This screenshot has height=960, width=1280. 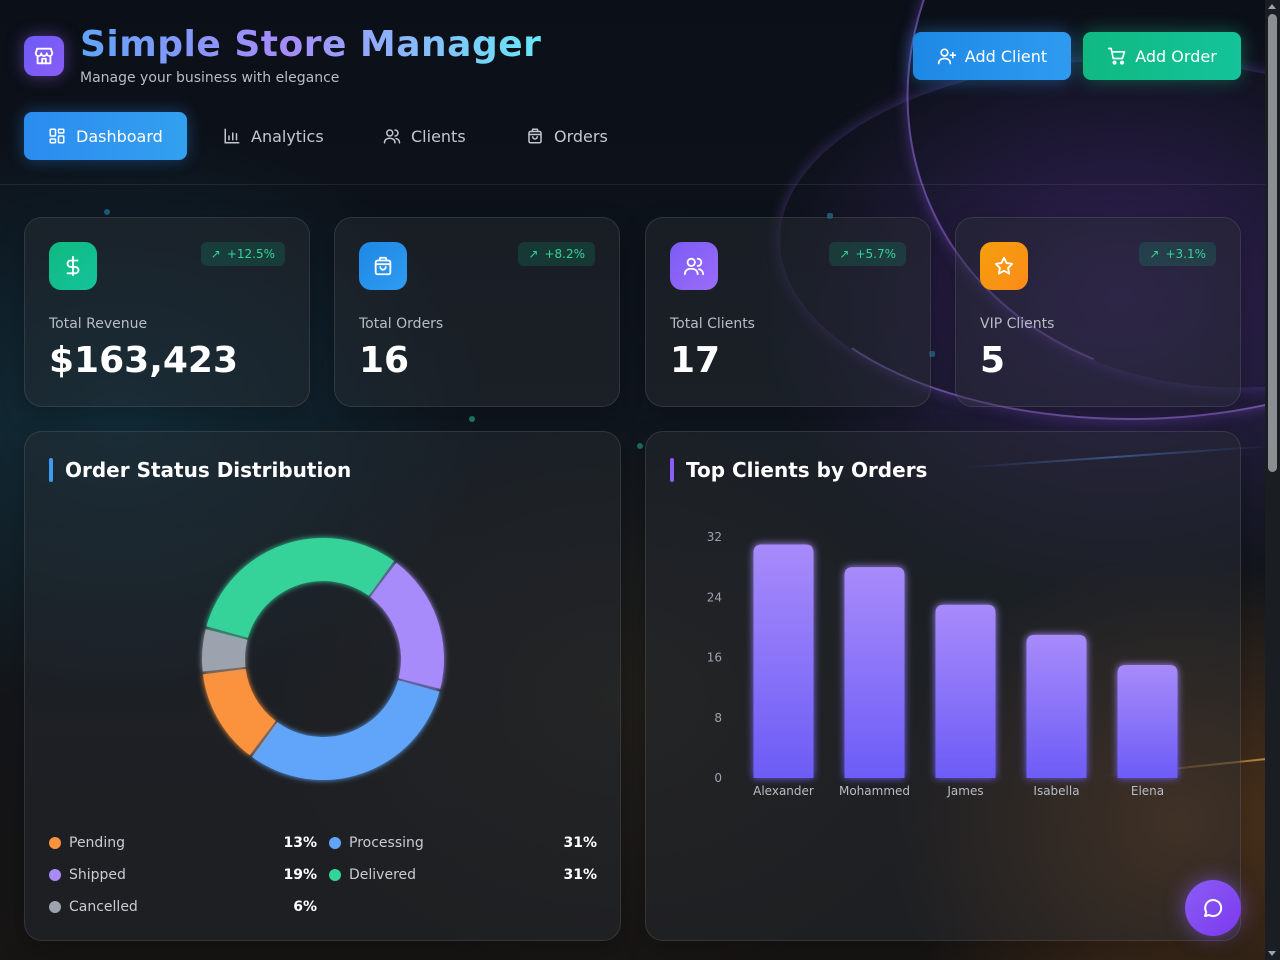 I want to click on legend-label: Shipped, so click(x=97, y=875).